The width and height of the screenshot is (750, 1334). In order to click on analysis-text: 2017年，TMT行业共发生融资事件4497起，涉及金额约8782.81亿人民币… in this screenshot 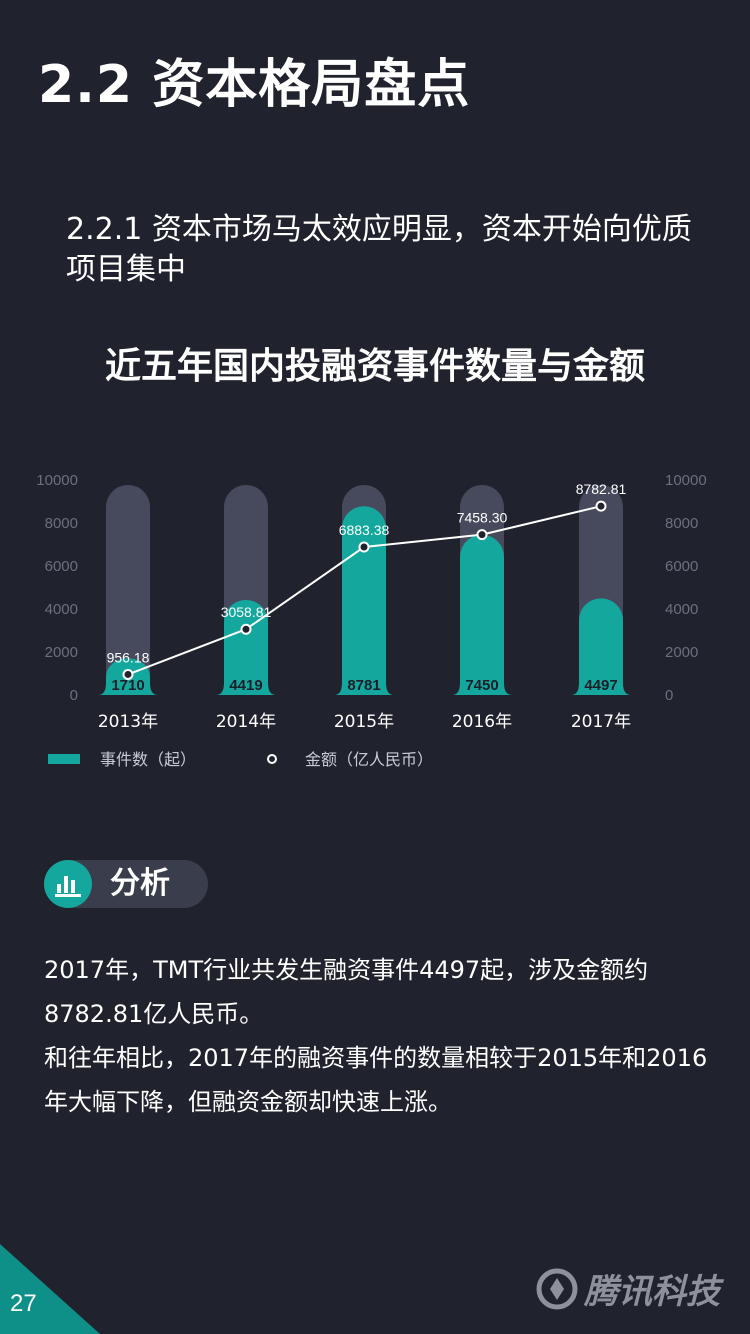, I will do `click(379, 1036)`.